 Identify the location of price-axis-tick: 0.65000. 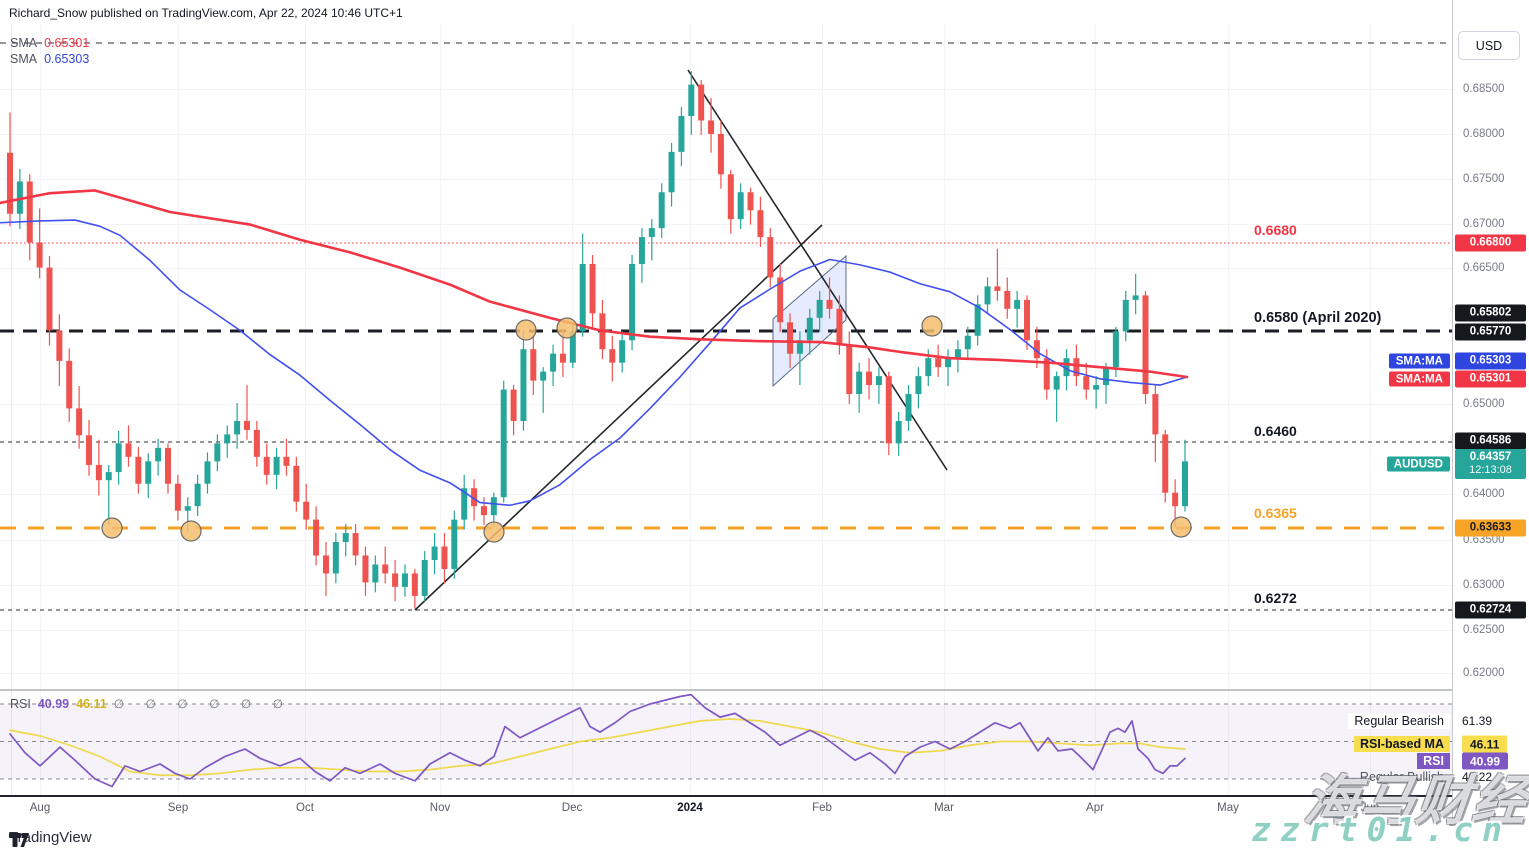
(1484, 404).